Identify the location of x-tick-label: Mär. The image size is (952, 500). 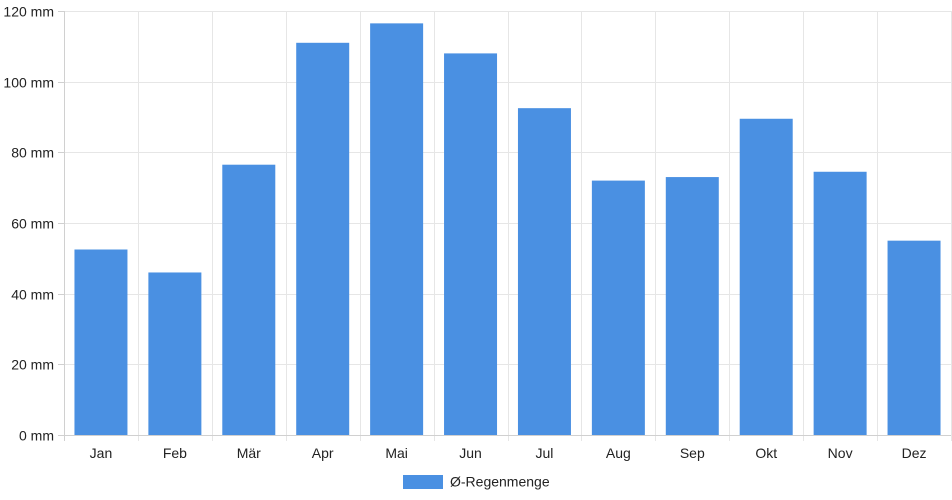
(249, 453).